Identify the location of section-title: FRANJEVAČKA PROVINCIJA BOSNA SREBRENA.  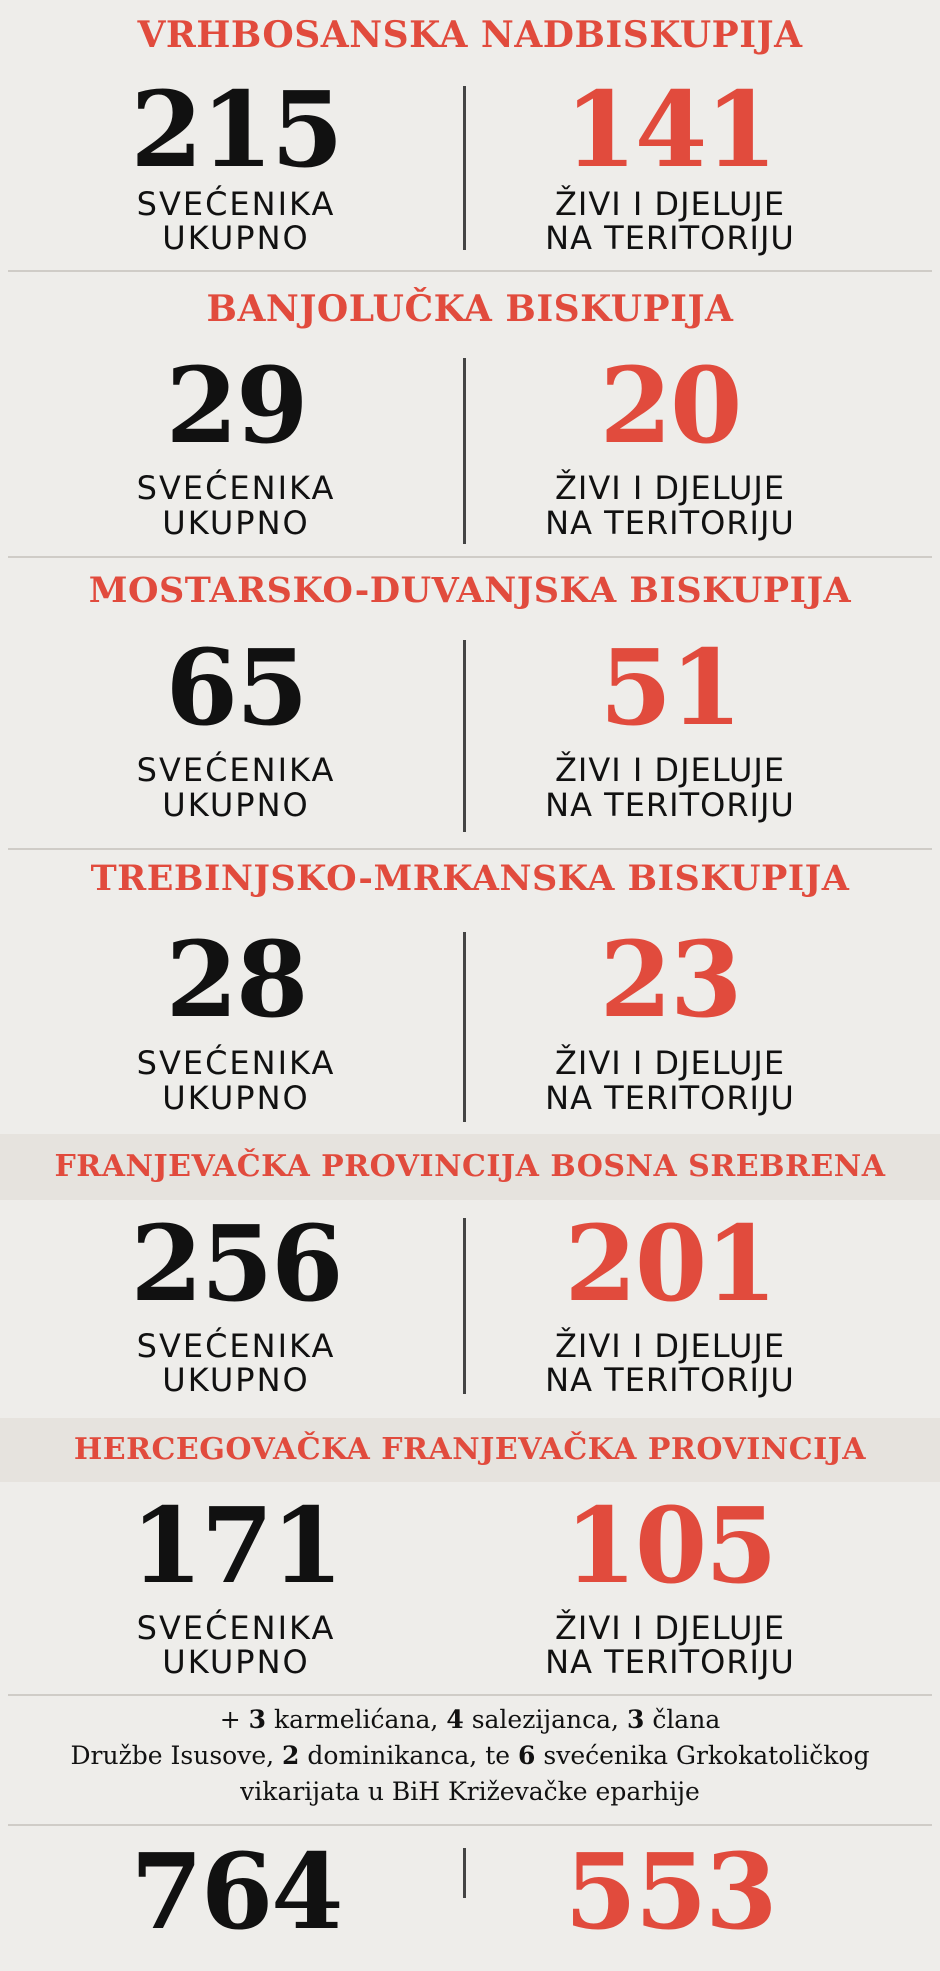
(470, 1167).